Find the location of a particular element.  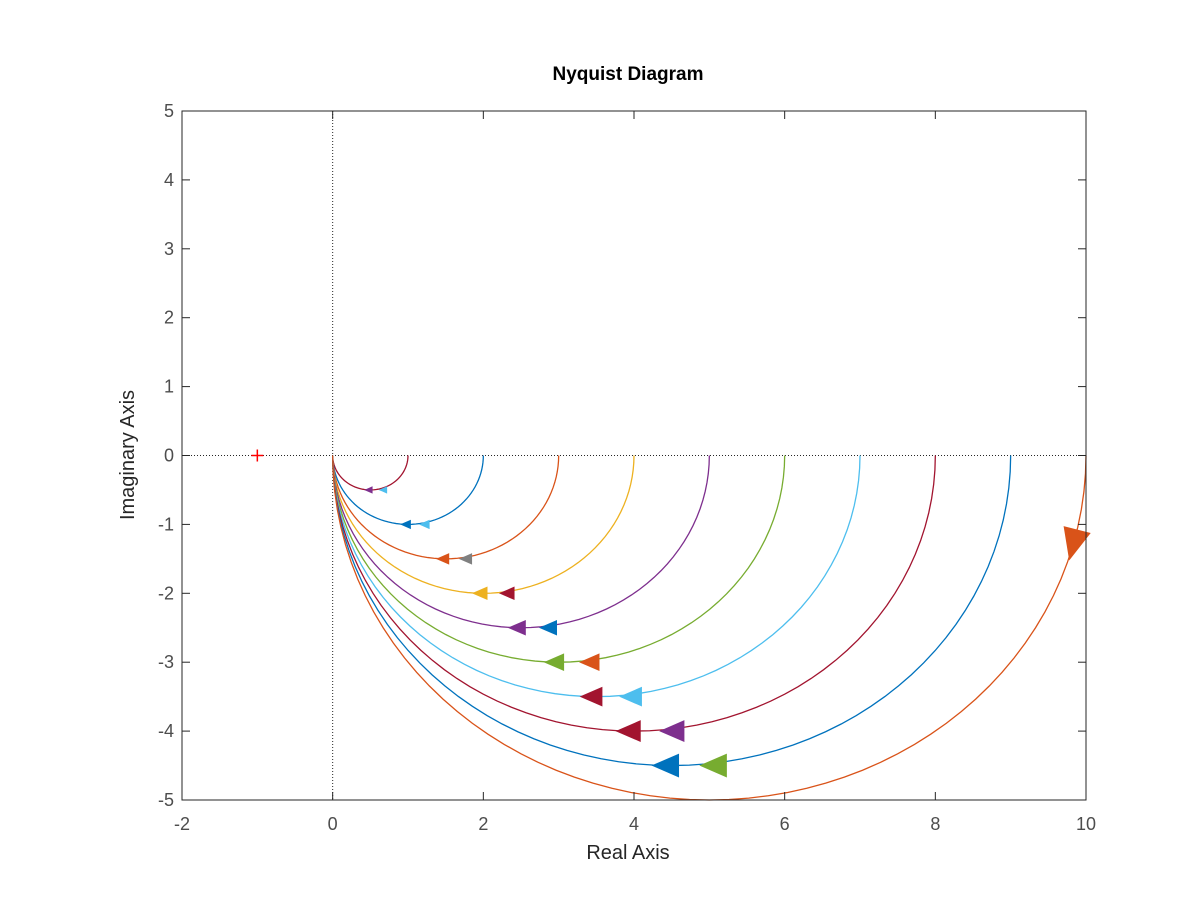

x-tick-label: 8 is located at coordinates (935, 824).